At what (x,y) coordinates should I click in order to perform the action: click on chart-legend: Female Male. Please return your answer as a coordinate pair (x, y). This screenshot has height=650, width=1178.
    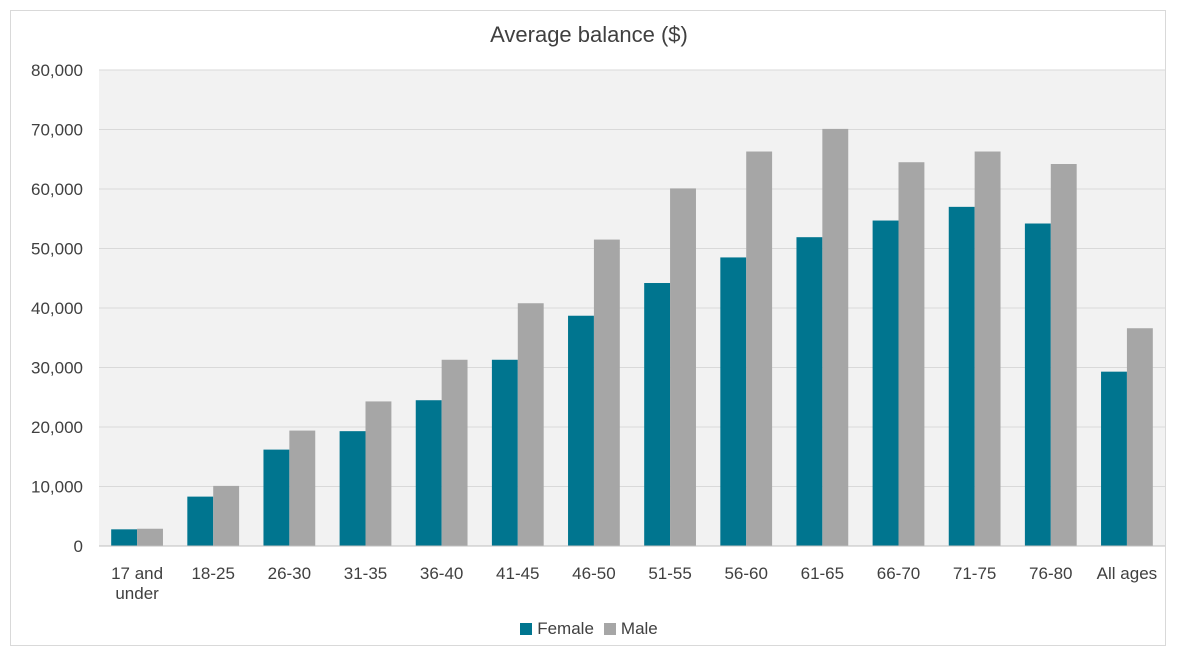
    Looking at the image, I should click on (589, 629).